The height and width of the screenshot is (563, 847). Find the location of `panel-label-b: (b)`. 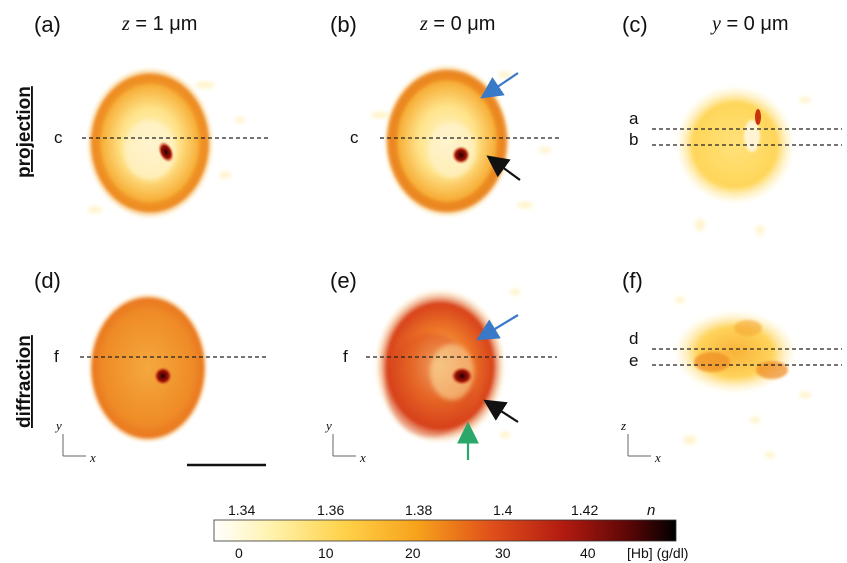

panel-label-b: (b) is located at coordinates (343, 24).